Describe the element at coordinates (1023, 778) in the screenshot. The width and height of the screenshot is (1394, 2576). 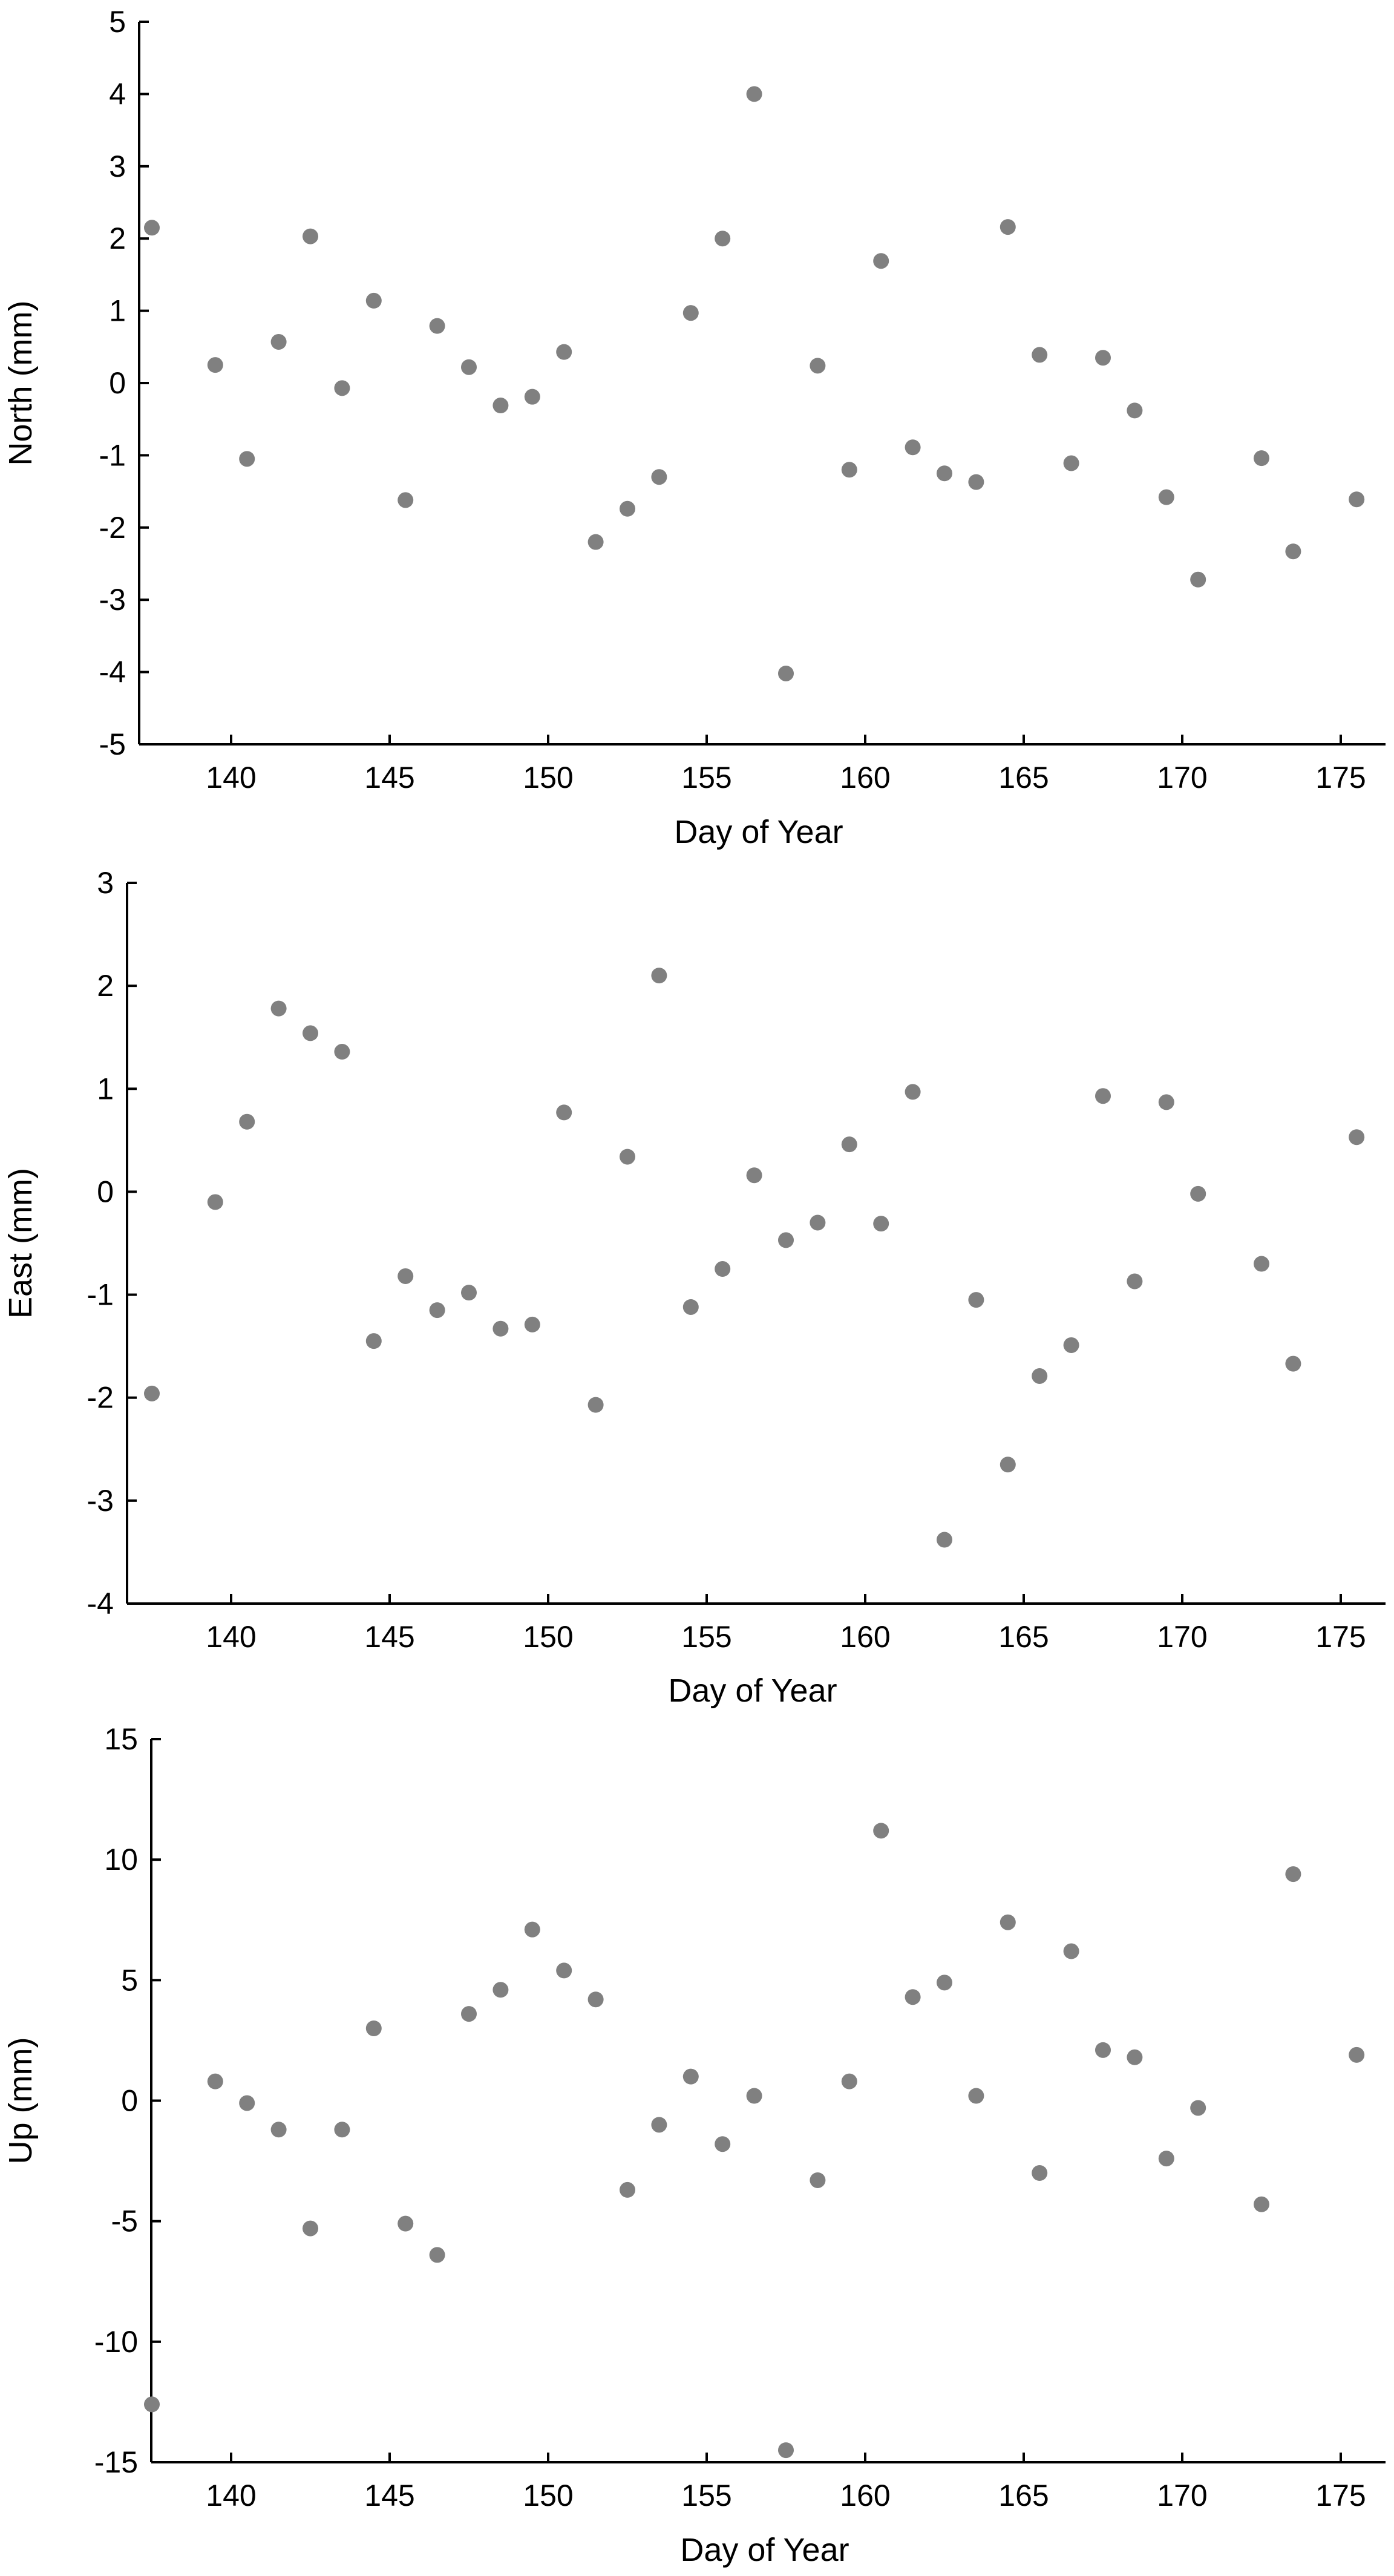
I see `x-tick-label: 165` at that location.